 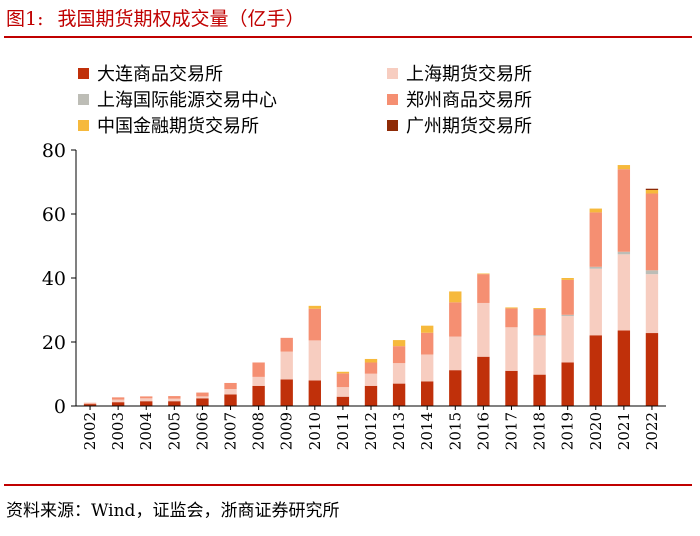 I want to click on bar-dce-2015, so click(x=455, y=388).